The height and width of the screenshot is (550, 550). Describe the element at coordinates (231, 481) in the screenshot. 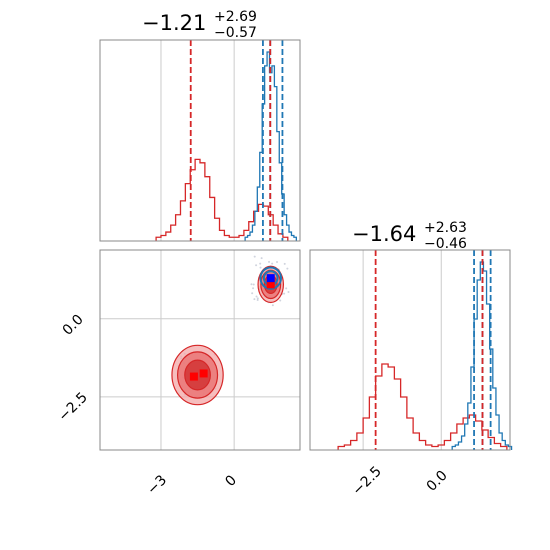

I see `x-tick-label: 0` at that location.